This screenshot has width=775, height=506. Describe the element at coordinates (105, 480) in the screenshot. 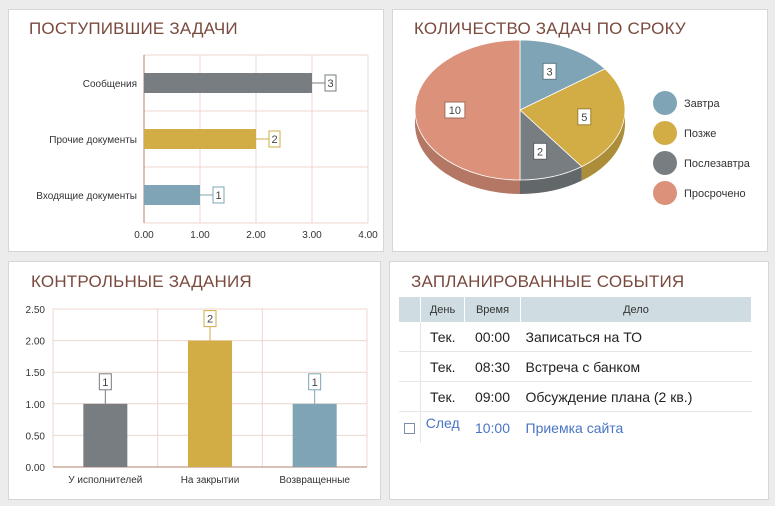

I see `x-category-label: У исполнителей` at that location.